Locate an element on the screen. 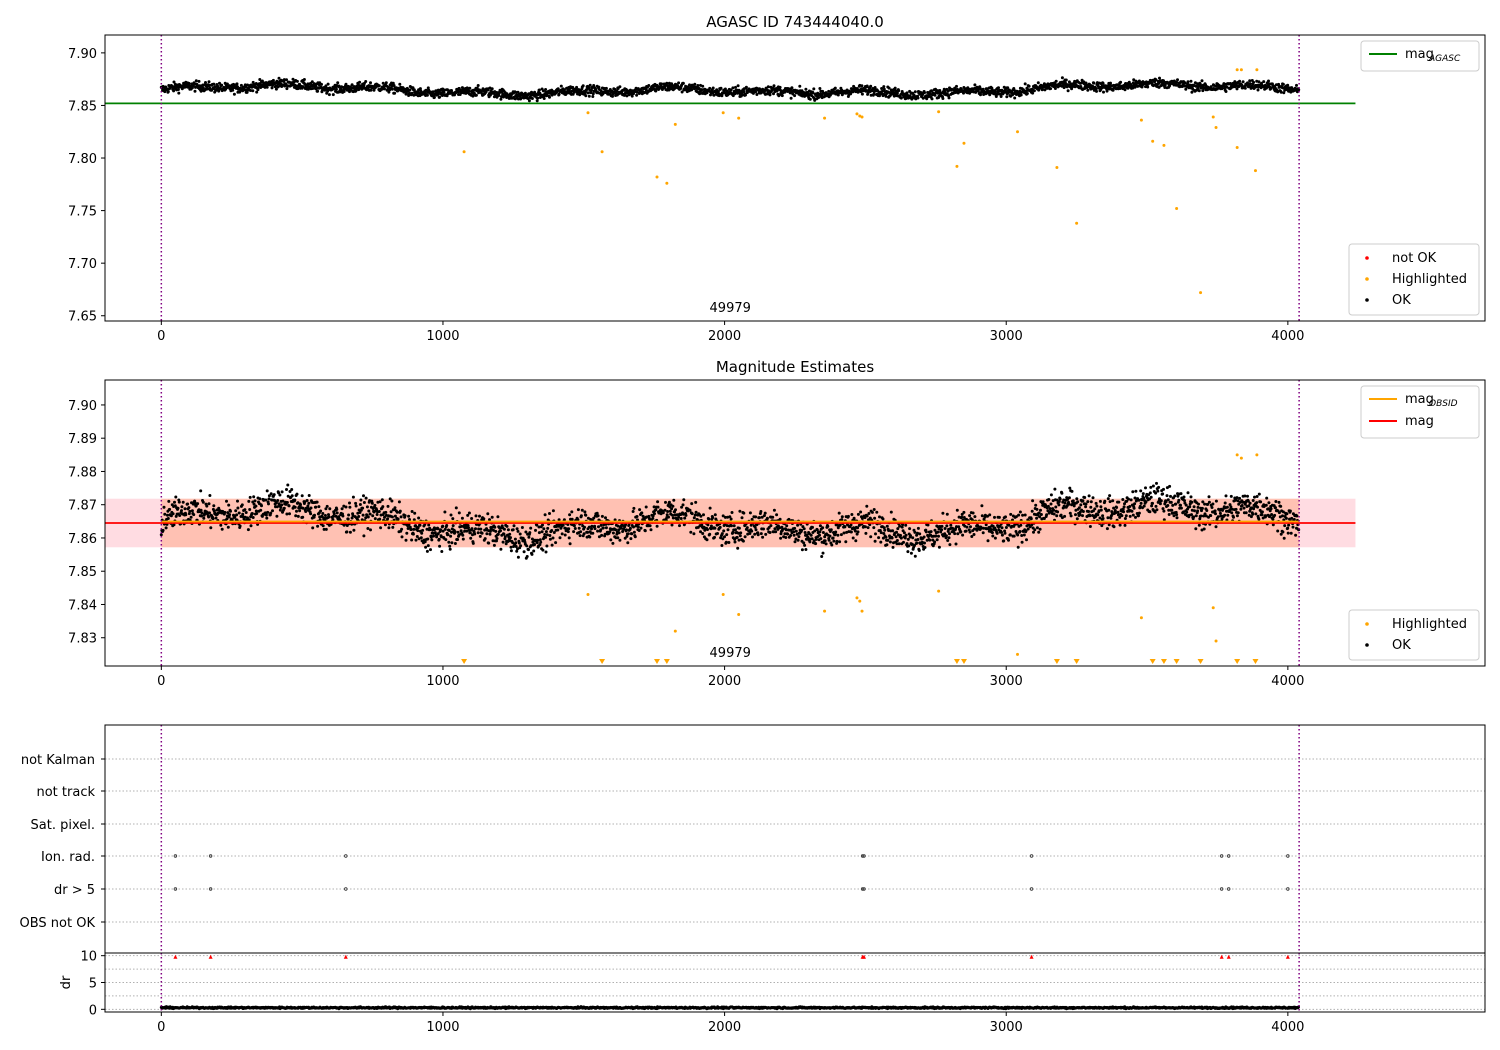 This screenshot has height=1050, width=1500. y-tick-label: 7.70 is located at coordinates (82, 264).